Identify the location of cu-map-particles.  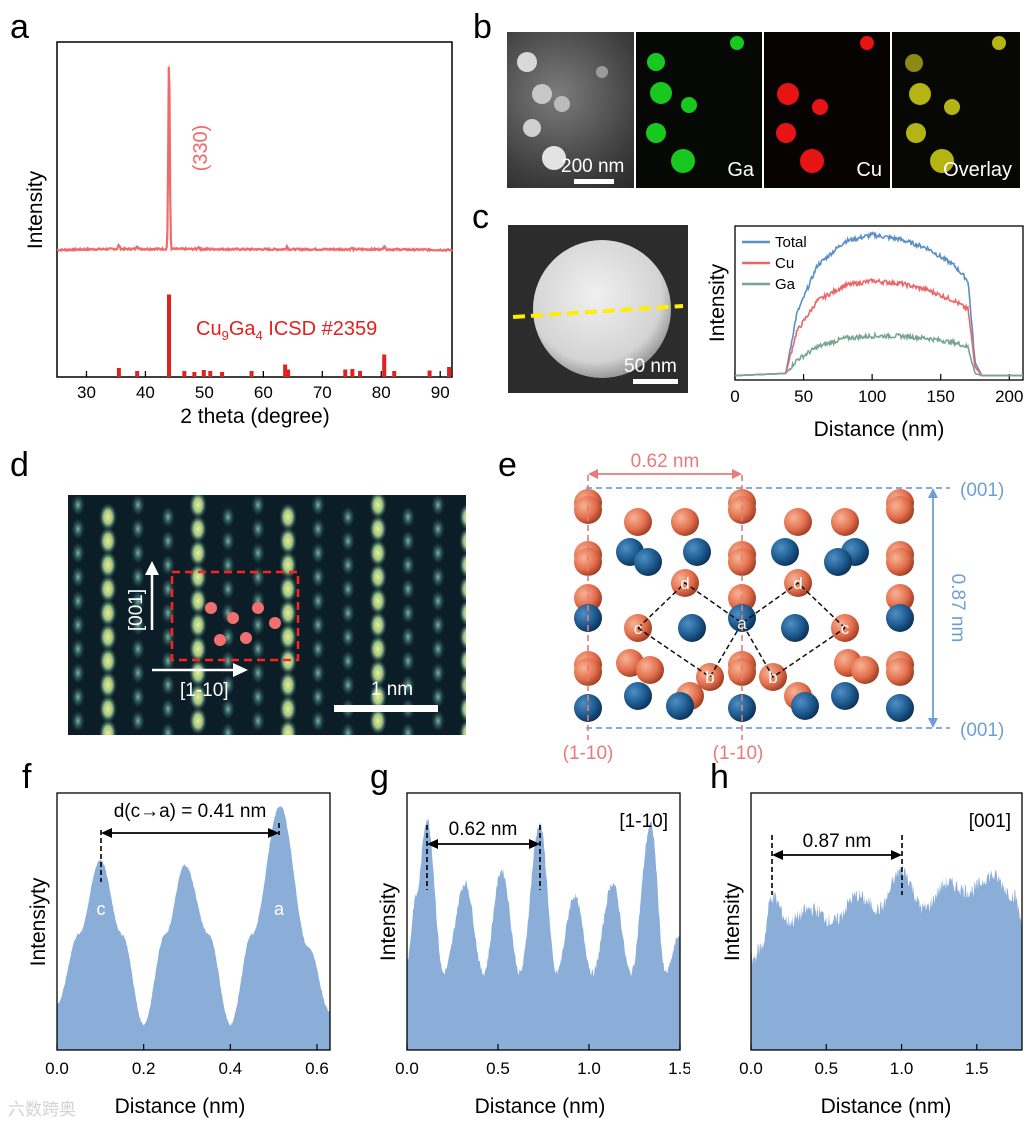
(825, 104).